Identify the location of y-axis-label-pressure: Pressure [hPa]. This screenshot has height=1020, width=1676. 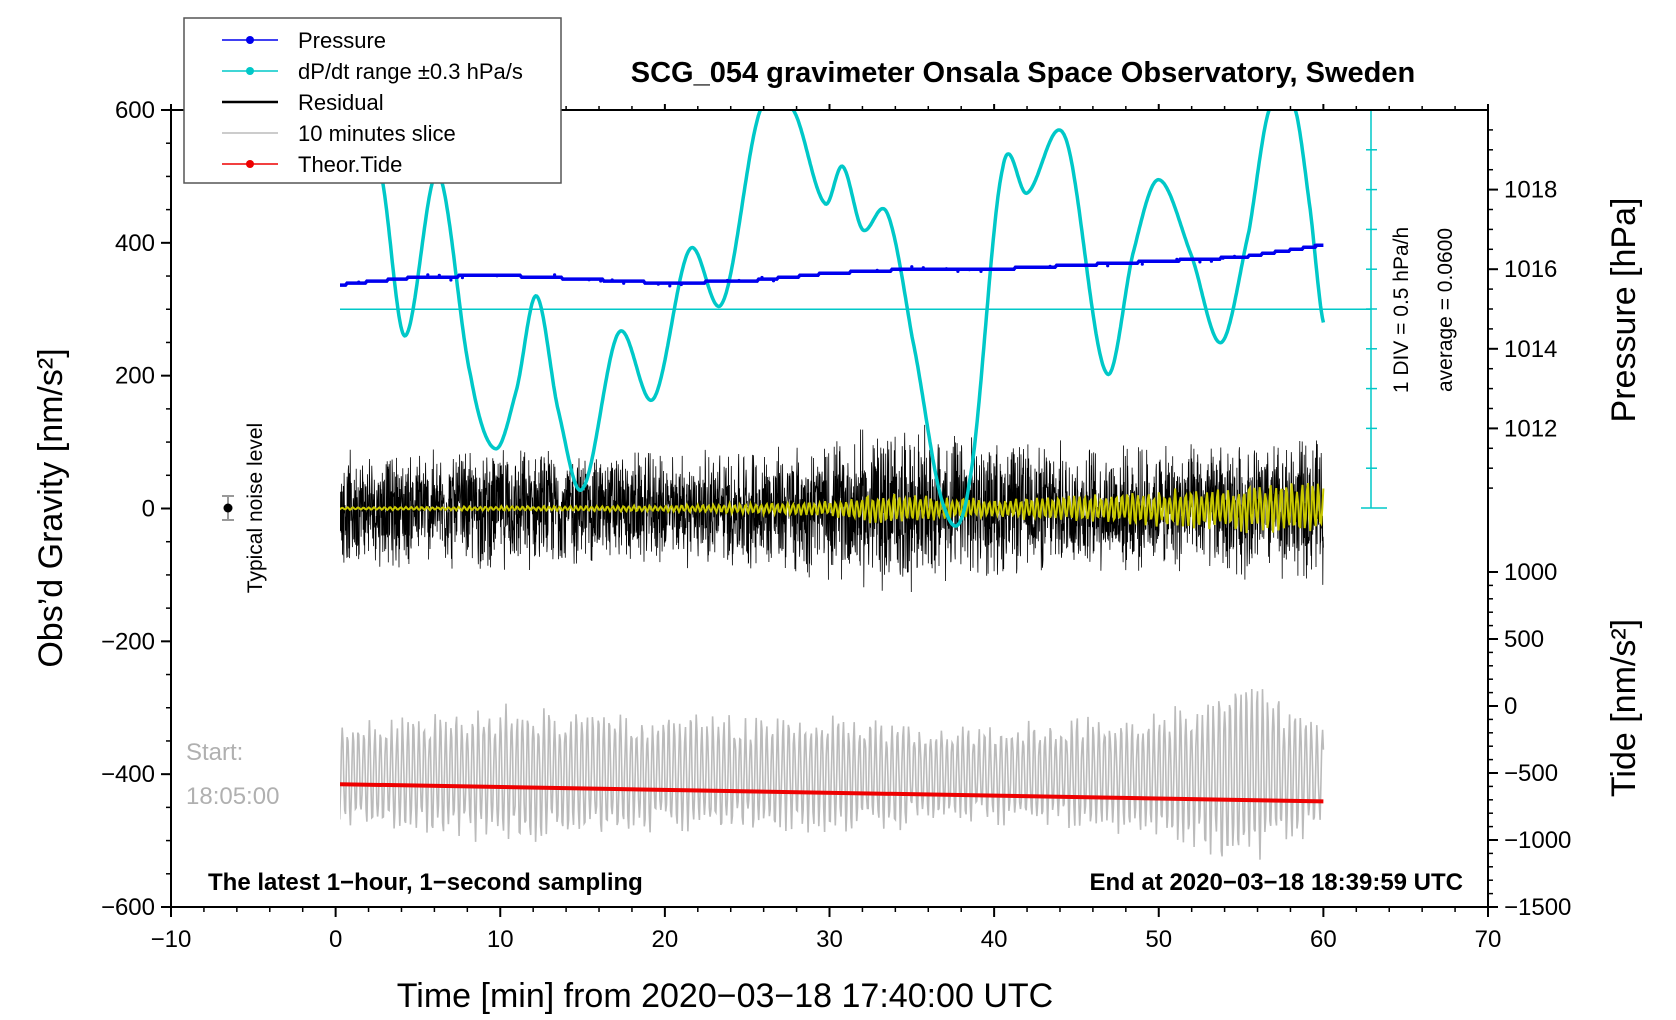
(1624, 310).